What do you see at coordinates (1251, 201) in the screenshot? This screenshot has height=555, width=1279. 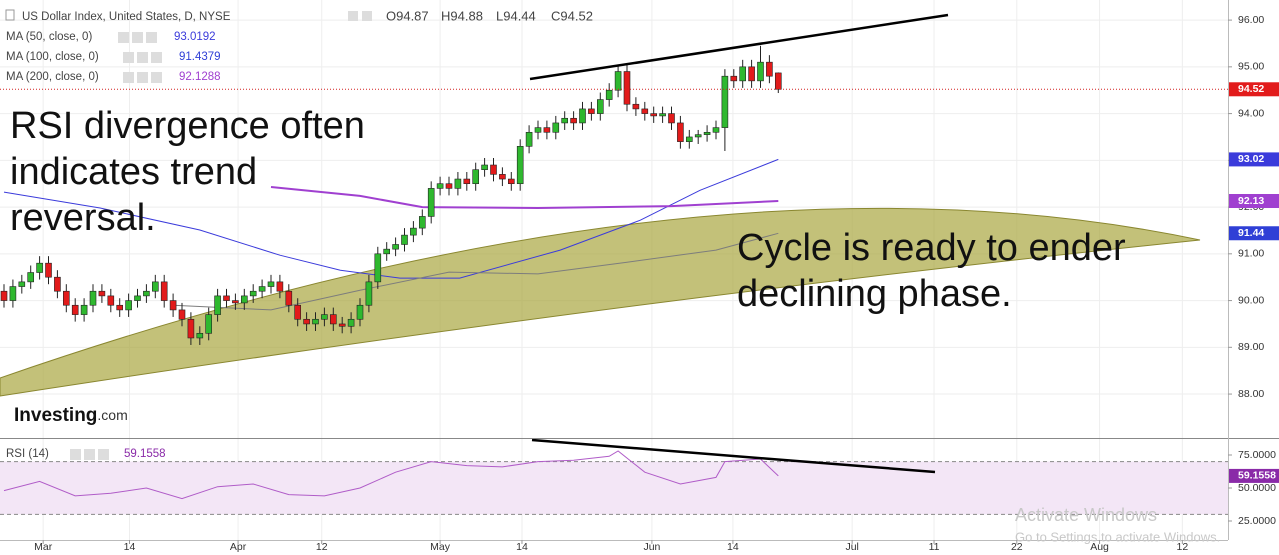 I see `ma-tag: 92.13` at bounding box center [1251, 201].